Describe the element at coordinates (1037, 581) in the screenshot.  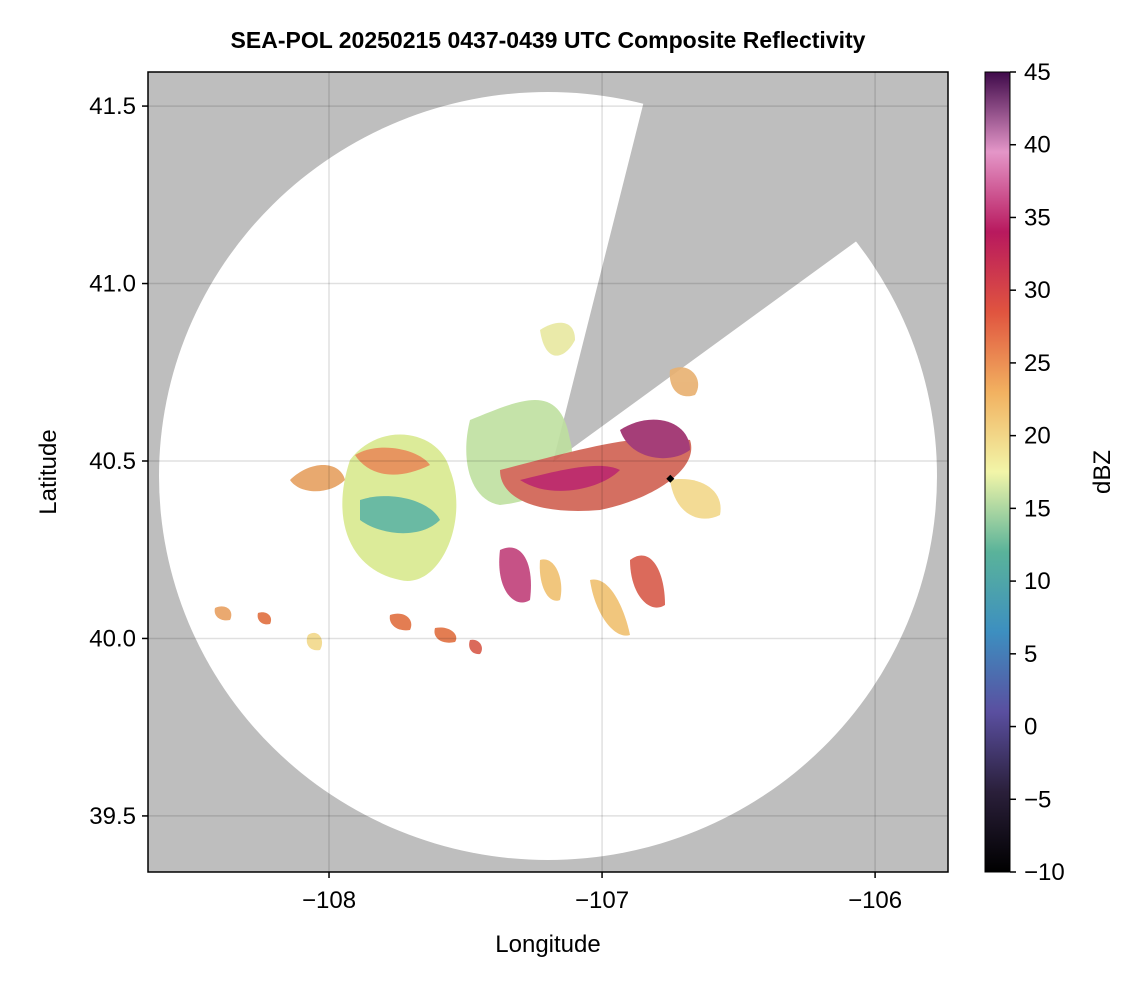
I see `colorbar-tick-label: 10` at that location.